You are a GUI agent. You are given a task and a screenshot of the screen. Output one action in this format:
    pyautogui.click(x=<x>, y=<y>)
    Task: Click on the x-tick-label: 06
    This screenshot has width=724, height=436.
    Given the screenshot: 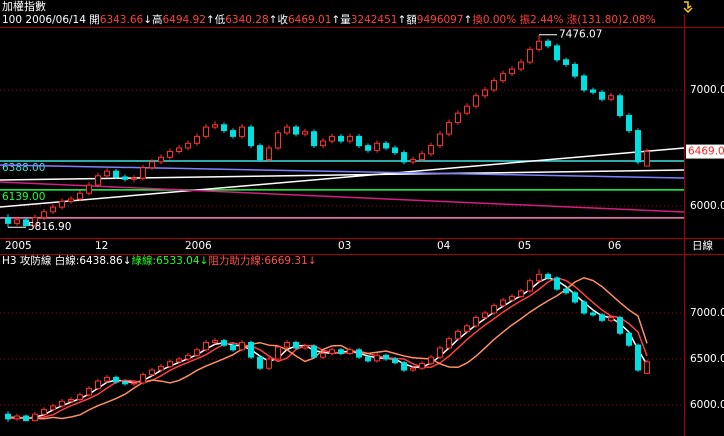 What is the action you would take?
    pyautogui.click(x=615, y=246)
    